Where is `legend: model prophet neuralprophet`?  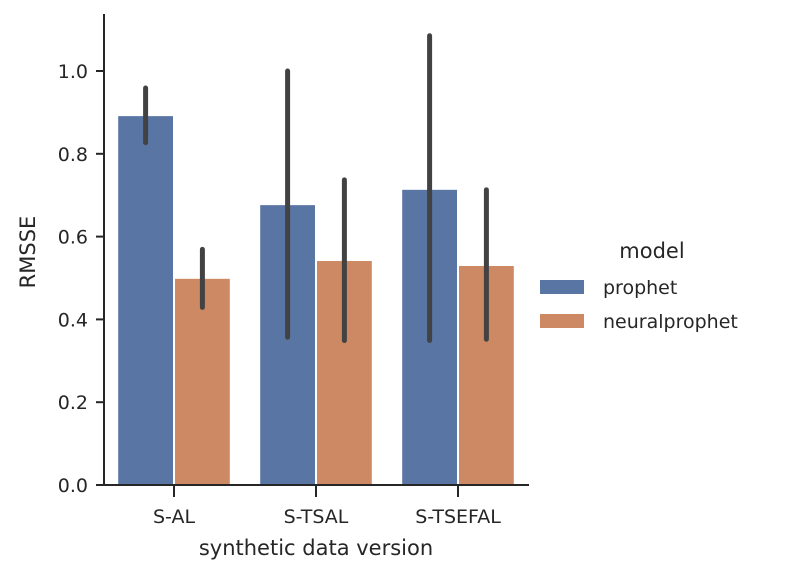
legend: model prophet neuralprophet is located at coordinates (639, 286).